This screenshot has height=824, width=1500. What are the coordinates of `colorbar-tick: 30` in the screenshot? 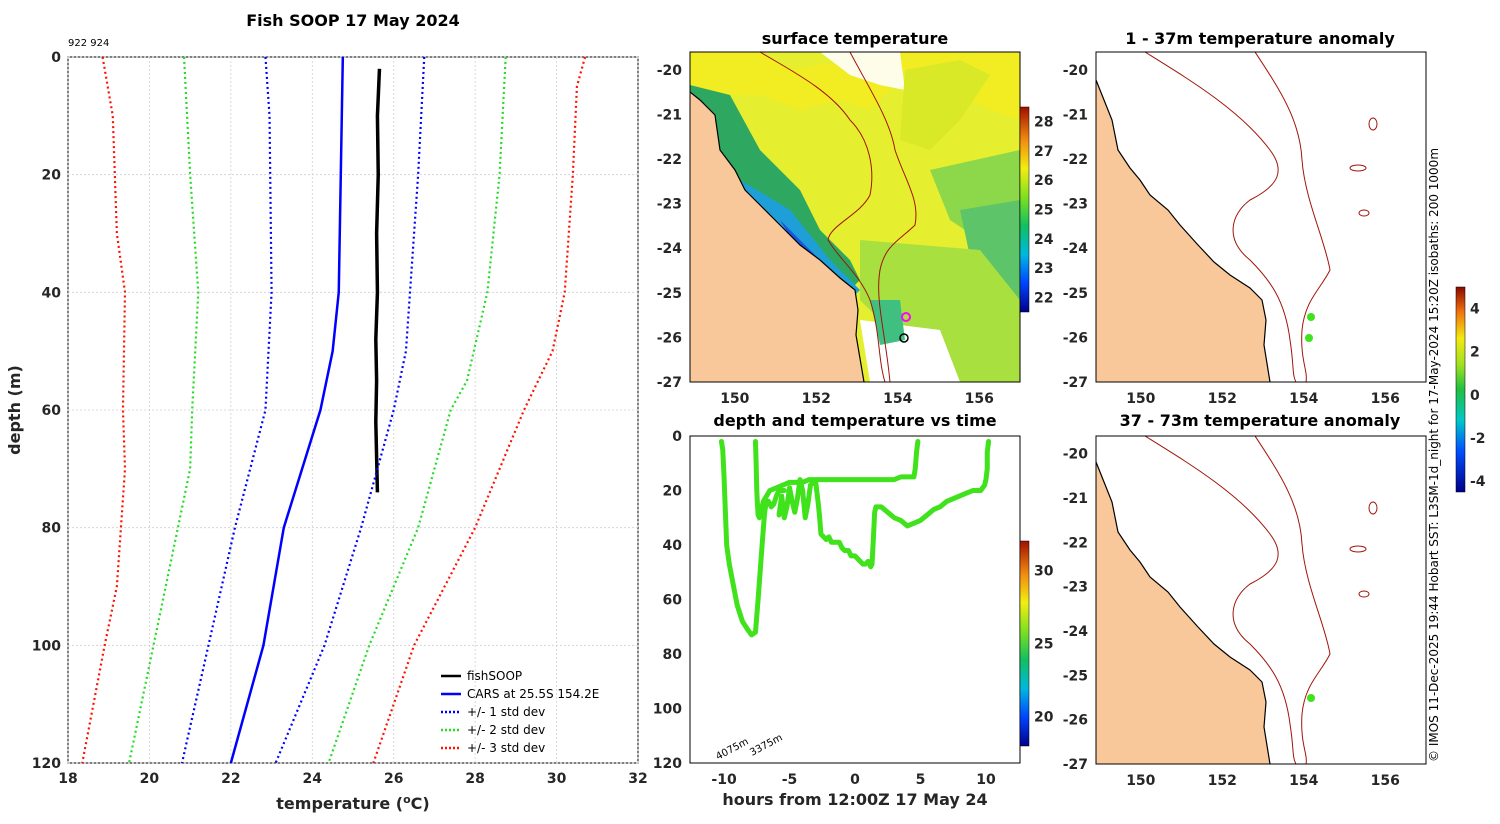 It's located at (1044, 571).